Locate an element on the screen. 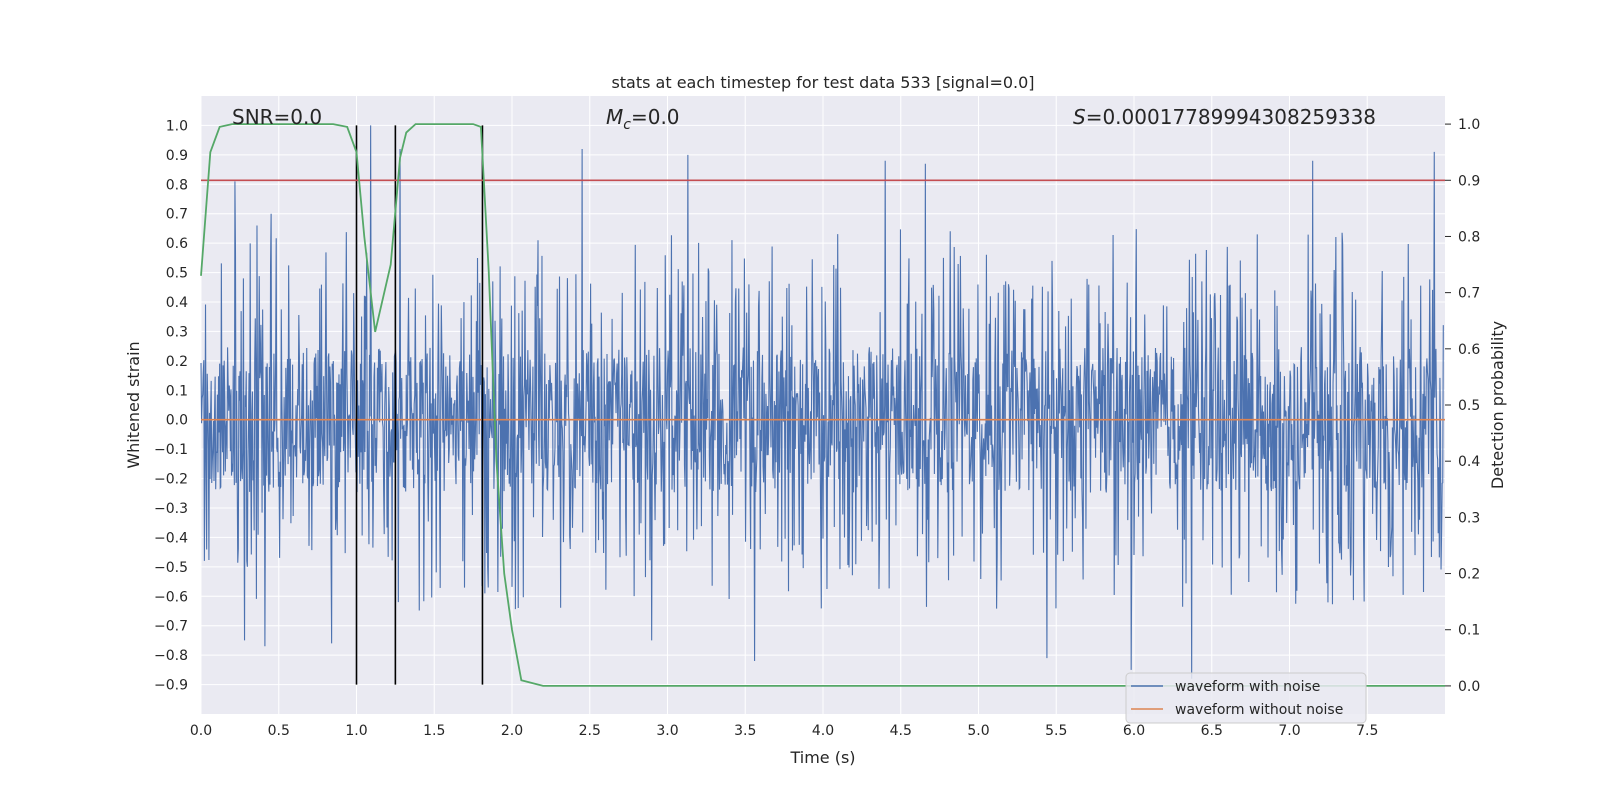  y-tick-label: 0.5 is located at coordinates (177, 274).